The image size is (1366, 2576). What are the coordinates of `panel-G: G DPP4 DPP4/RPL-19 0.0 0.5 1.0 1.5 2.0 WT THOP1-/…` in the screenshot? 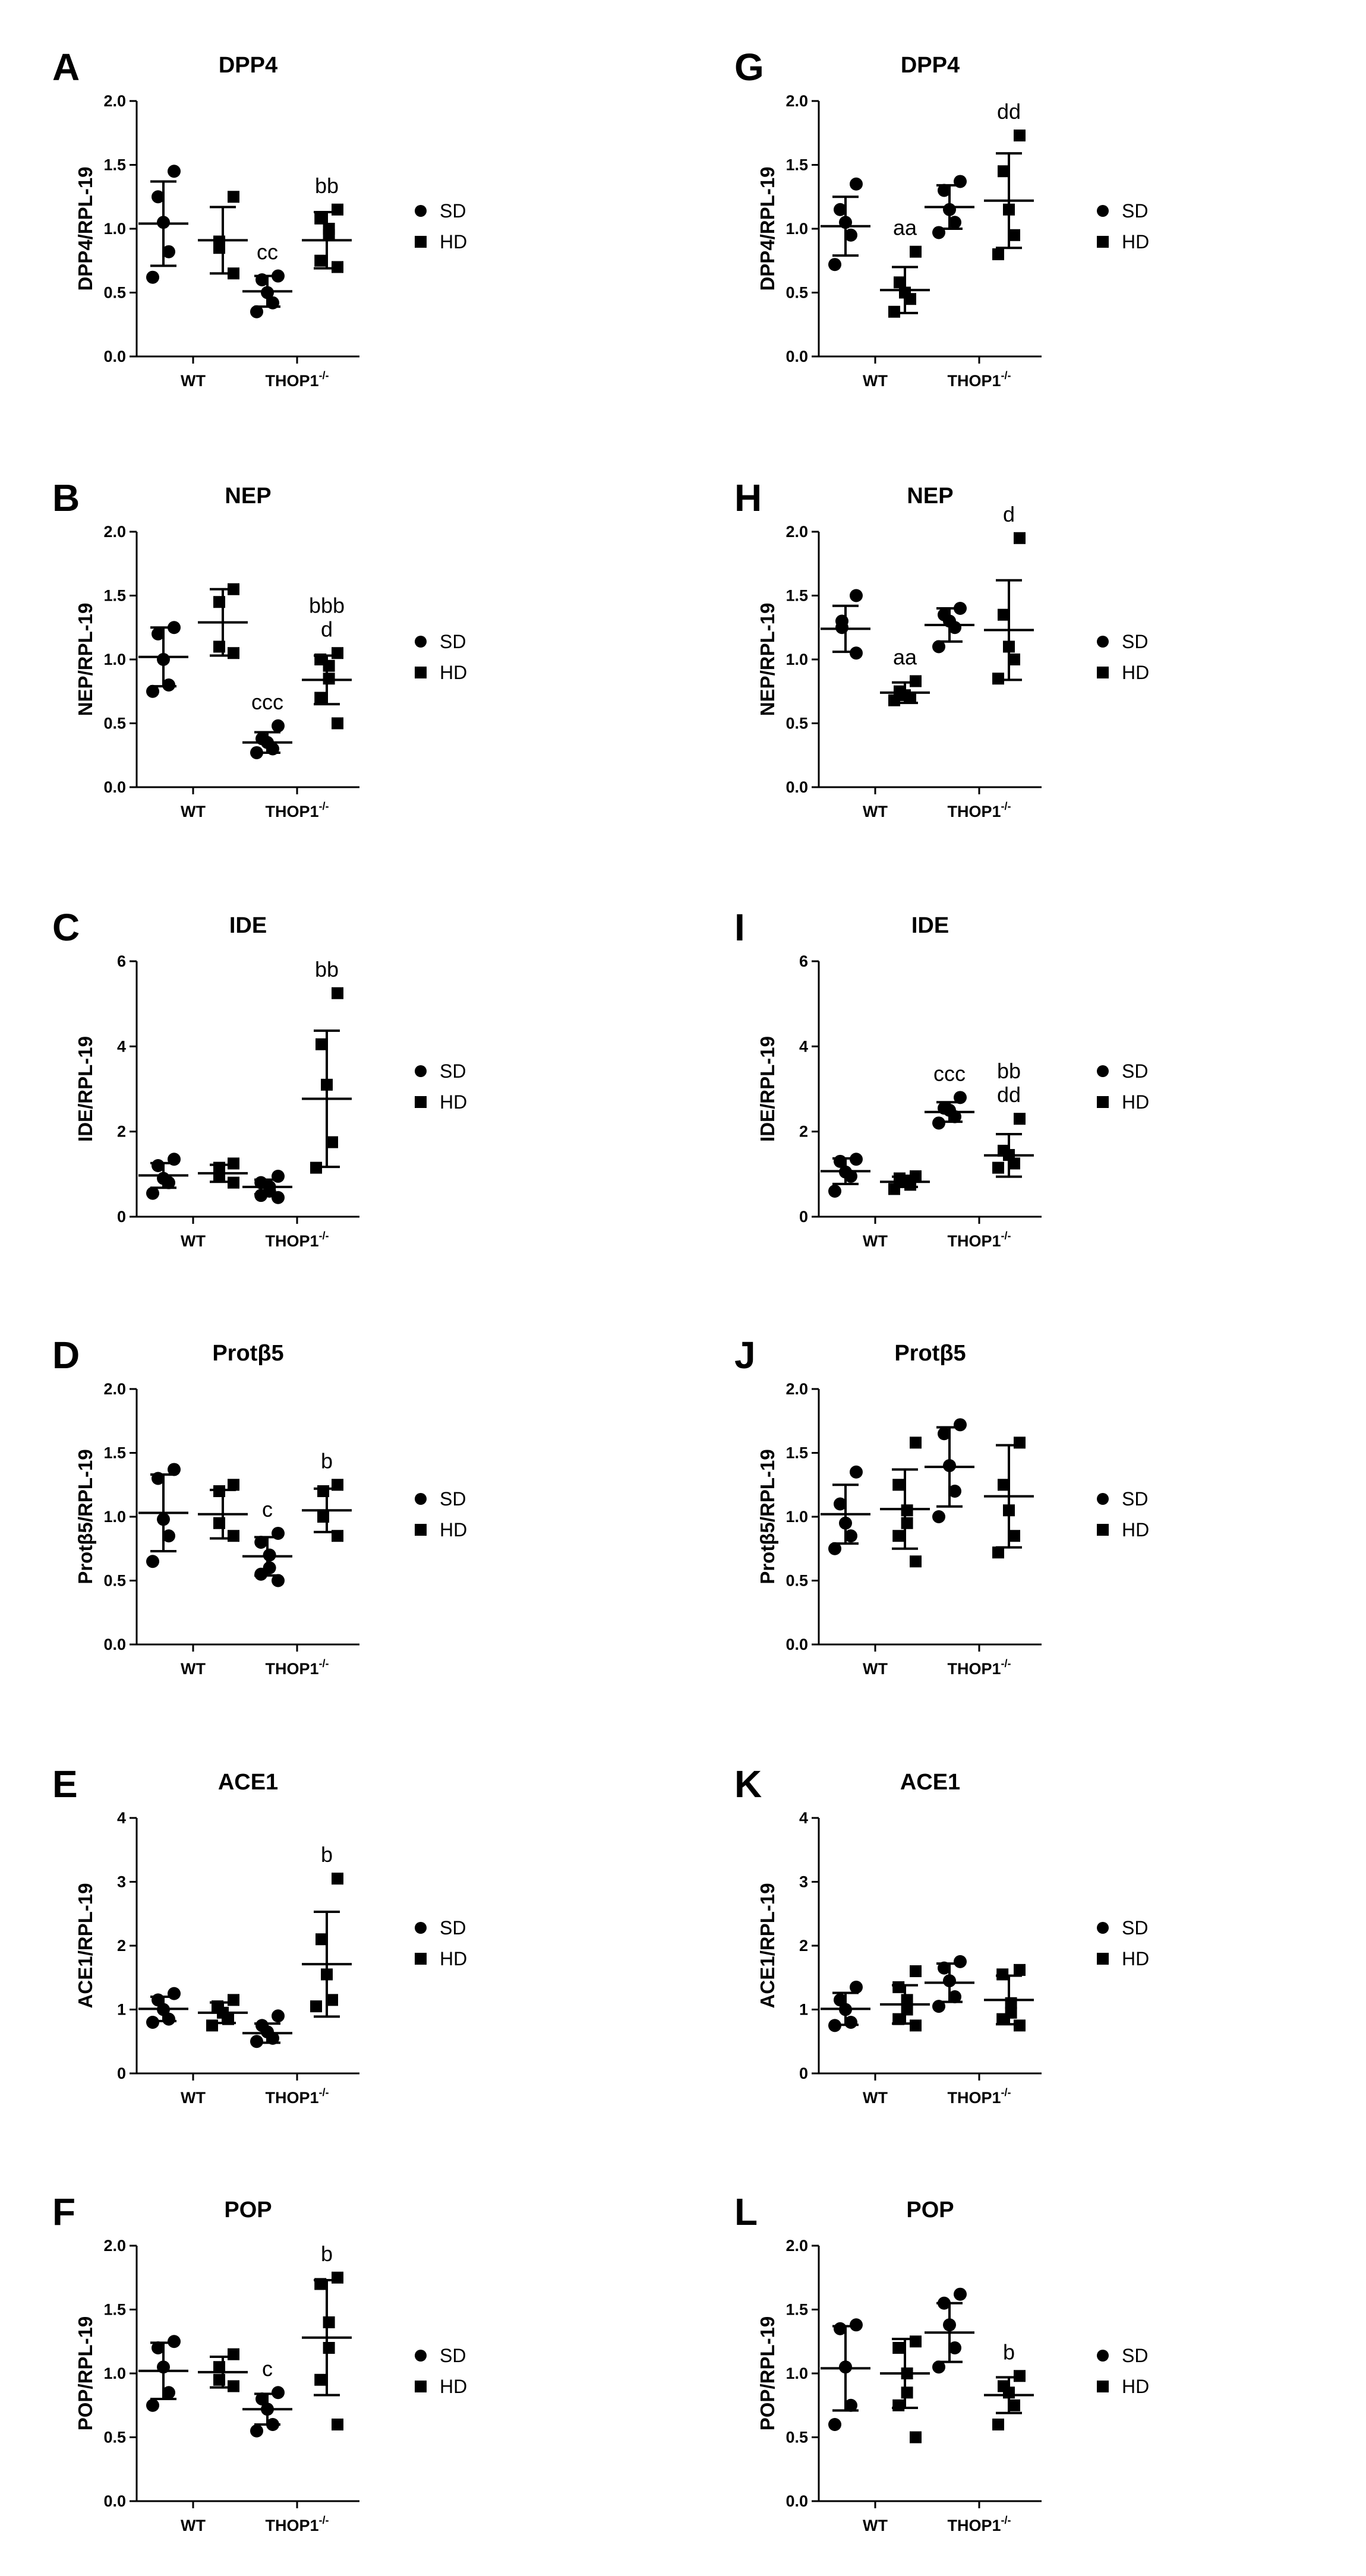 It's located at (942, 218).